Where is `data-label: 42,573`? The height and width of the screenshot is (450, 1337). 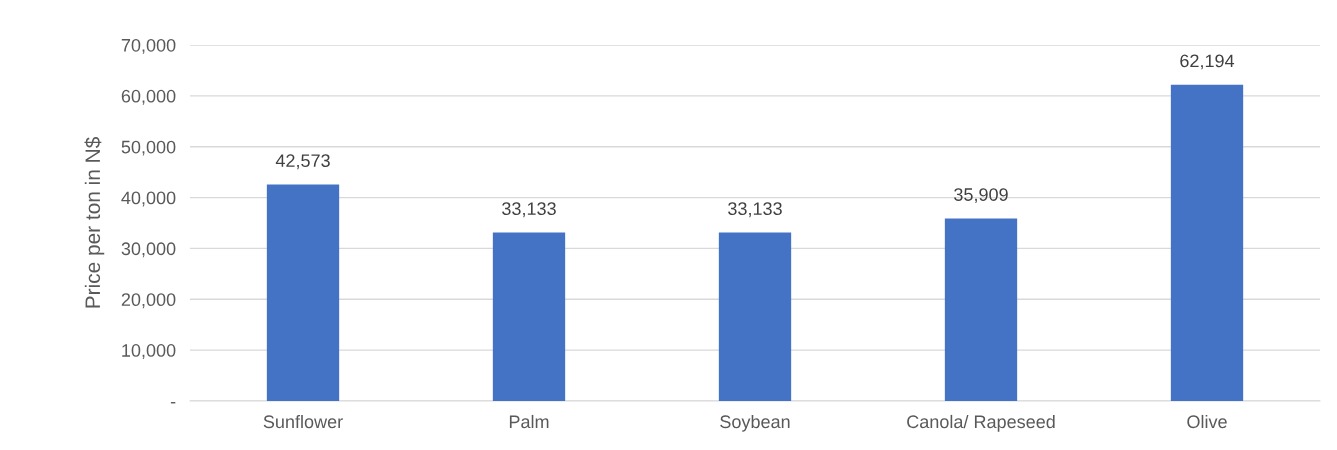
data-label: 42,573 is located at coordinates (302, 162).